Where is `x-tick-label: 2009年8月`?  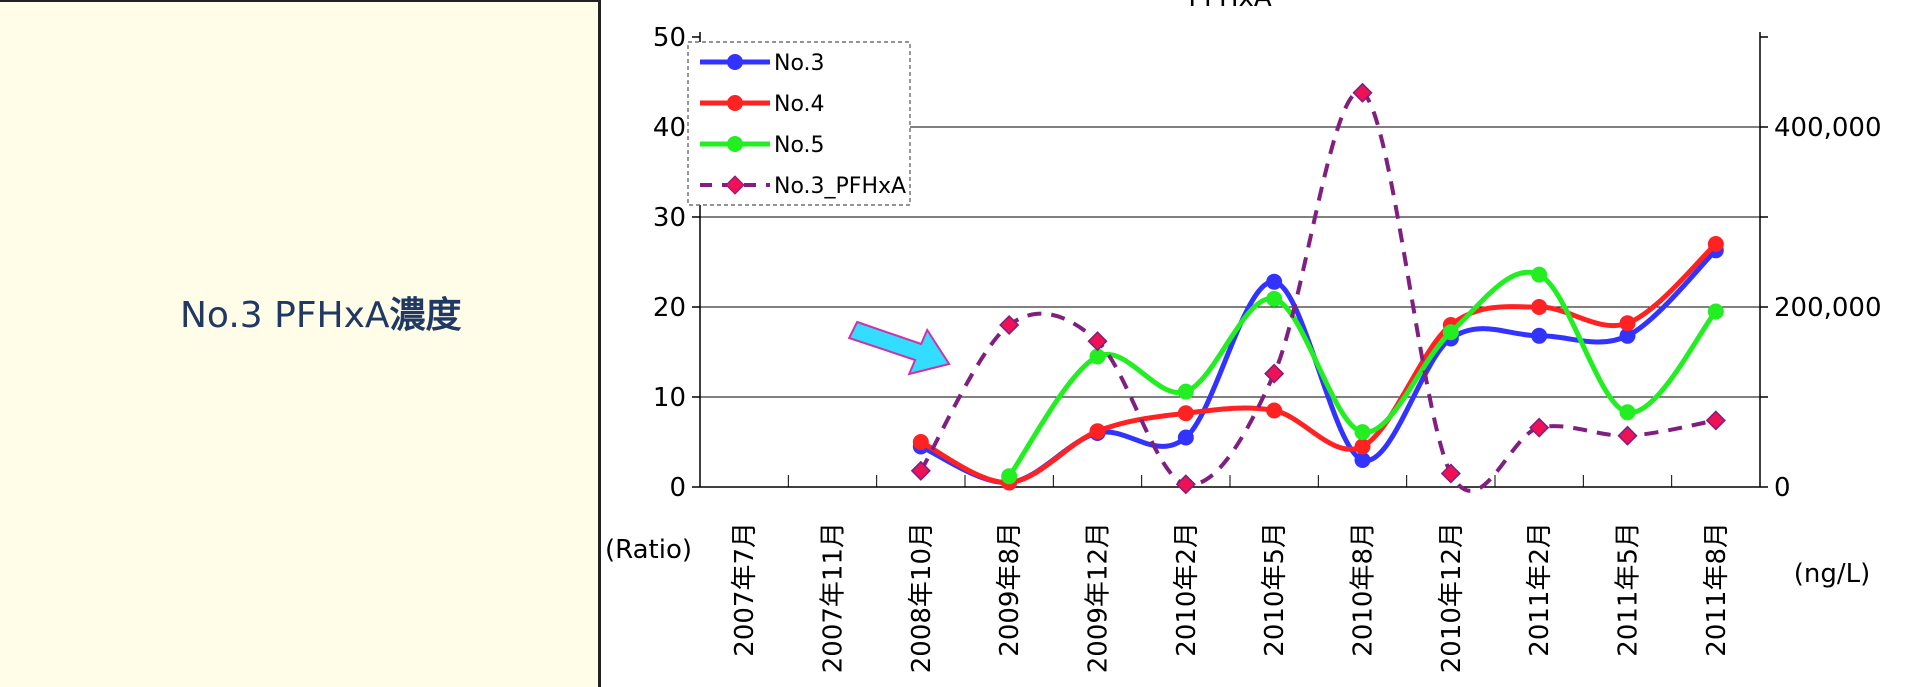 x-tick-label: 2009年8月 is located at coordinates (1010, 589).